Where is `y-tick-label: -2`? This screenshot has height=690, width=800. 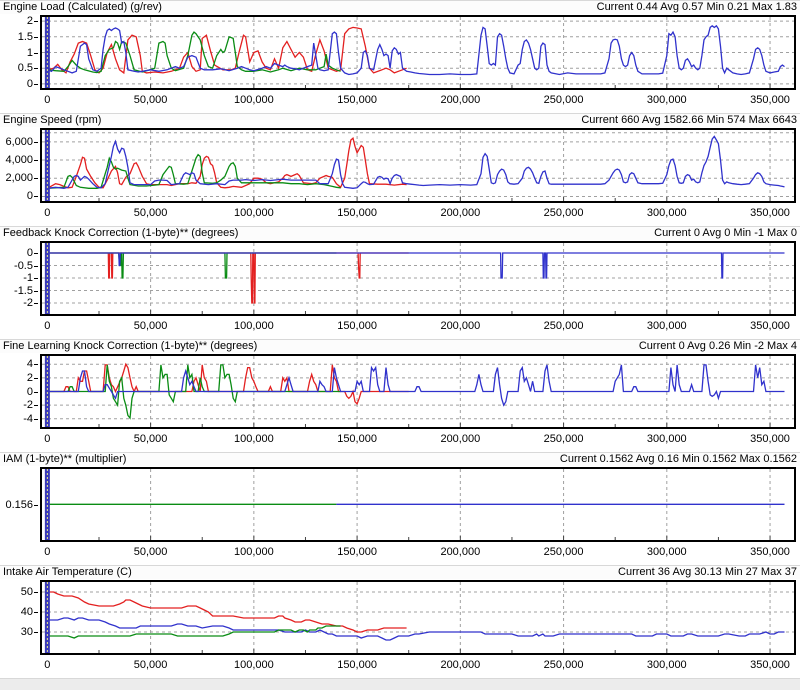 y-tick-label: -2 is located at coordinates (28, 303).